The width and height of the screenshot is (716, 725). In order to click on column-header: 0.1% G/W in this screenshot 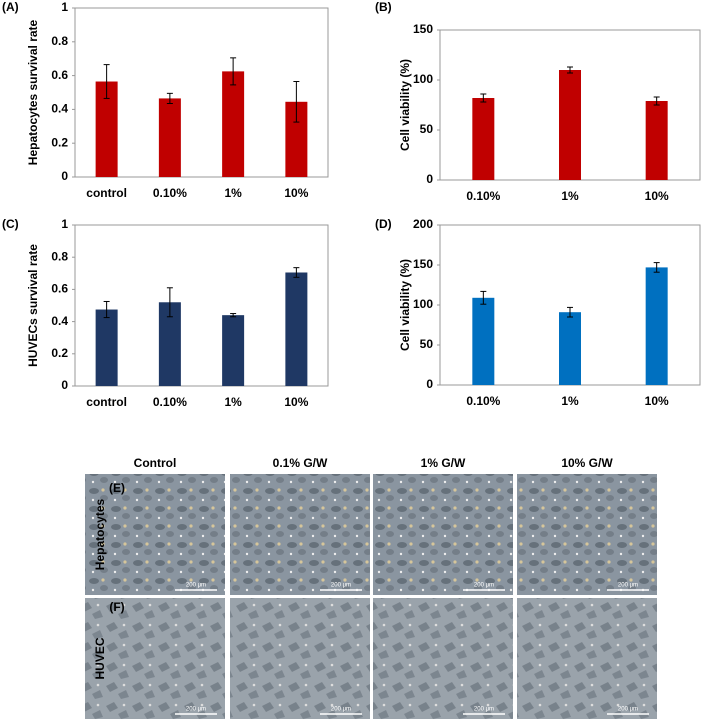, I will do `click(300, 463)`.